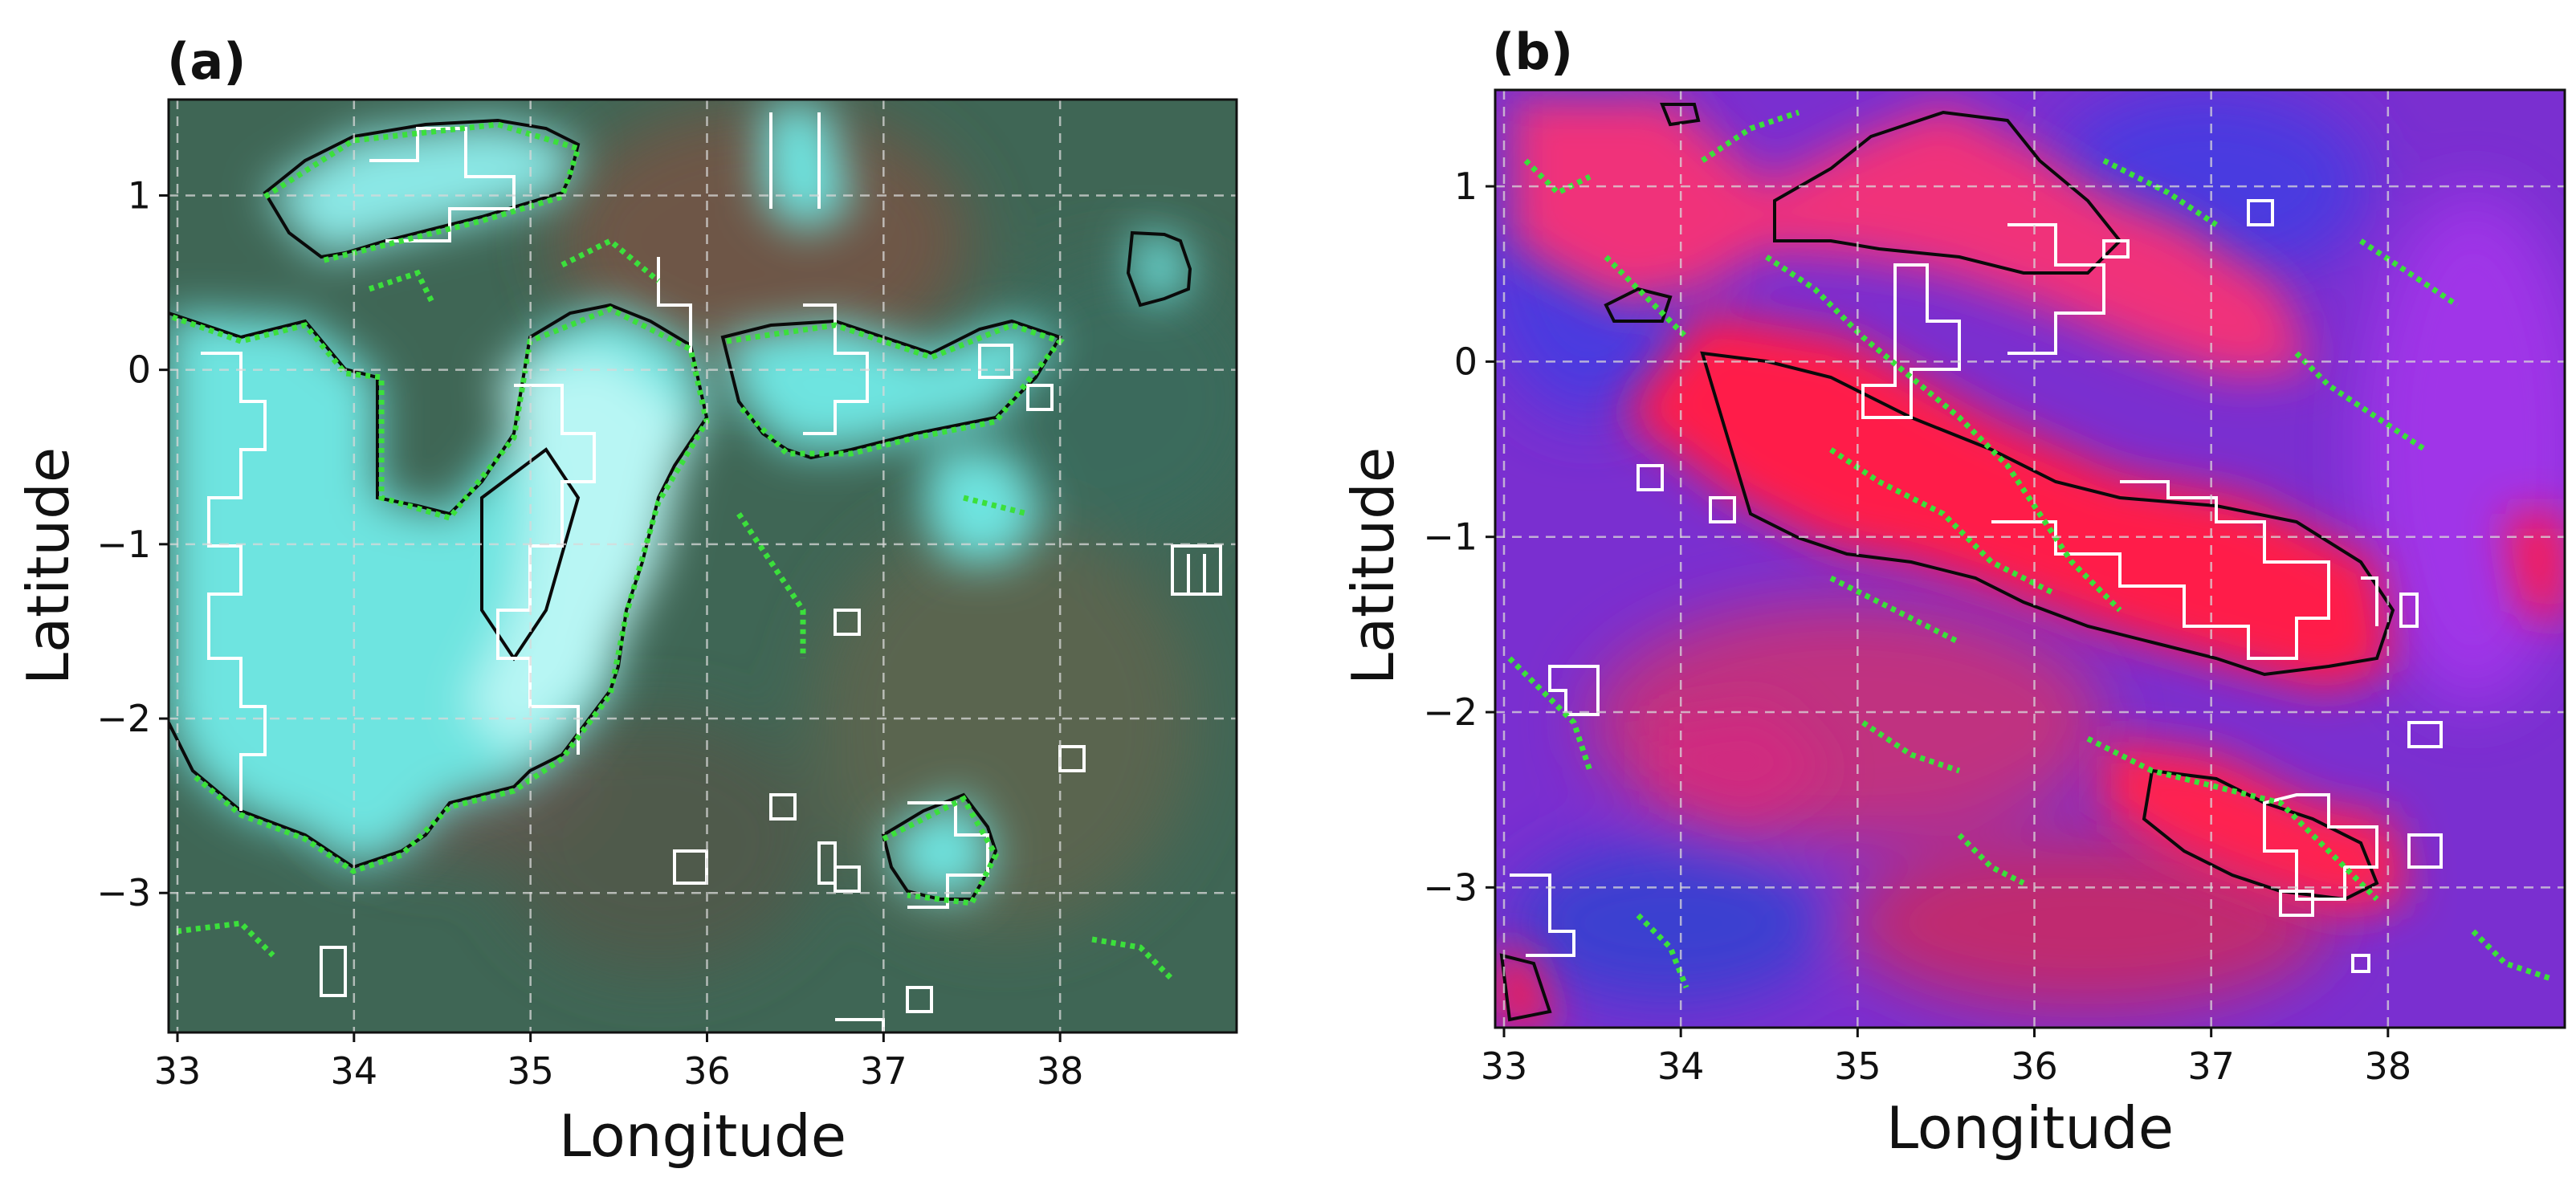  Describe the element at coordinates (123, 544) in the screenshot. I see `panel-a-ytick-label: −1` at that location.